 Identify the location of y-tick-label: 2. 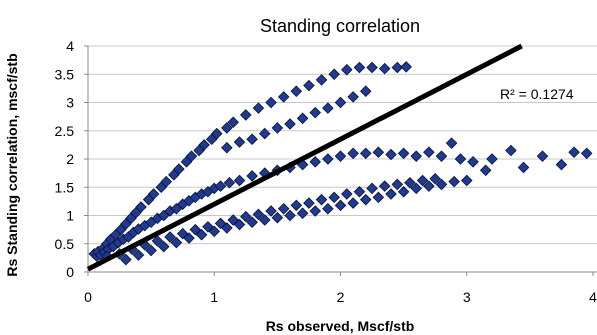
(70, 159).